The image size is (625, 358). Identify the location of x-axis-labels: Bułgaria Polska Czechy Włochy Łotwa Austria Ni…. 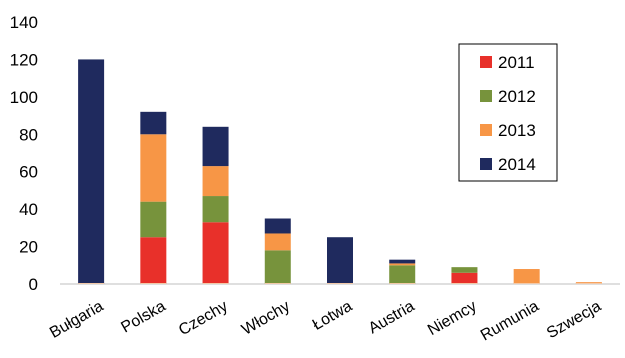
(325, 321).